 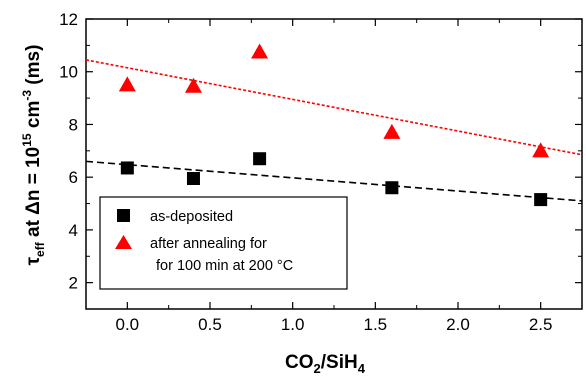 What do you see at coordinates (68, 19) in the screenshot?
I see `y-tick-label: 12` at bounding box center [68, 19].